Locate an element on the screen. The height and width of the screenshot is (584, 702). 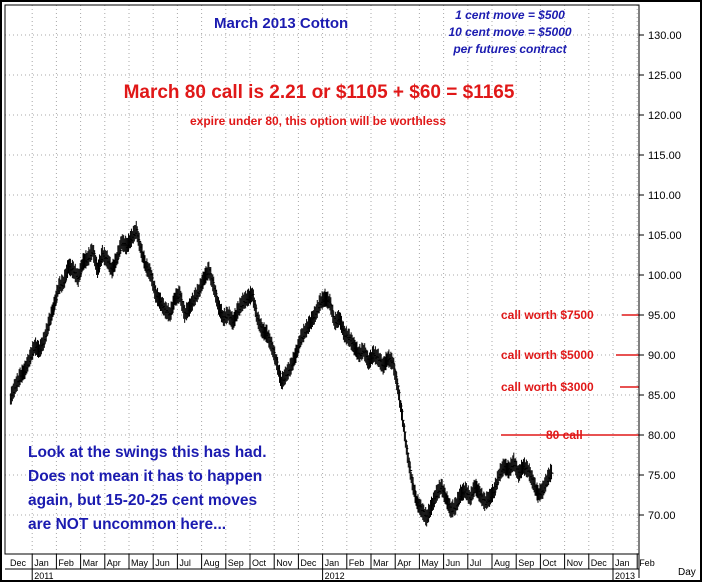
note-line-1: 1 cent move = $500 is located at coordinates (510, 15).